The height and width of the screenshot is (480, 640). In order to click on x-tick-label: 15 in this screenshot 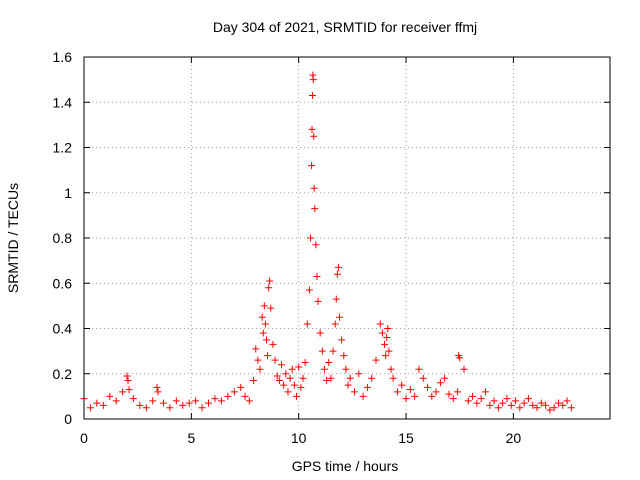, I will do `click(406, 438)`.